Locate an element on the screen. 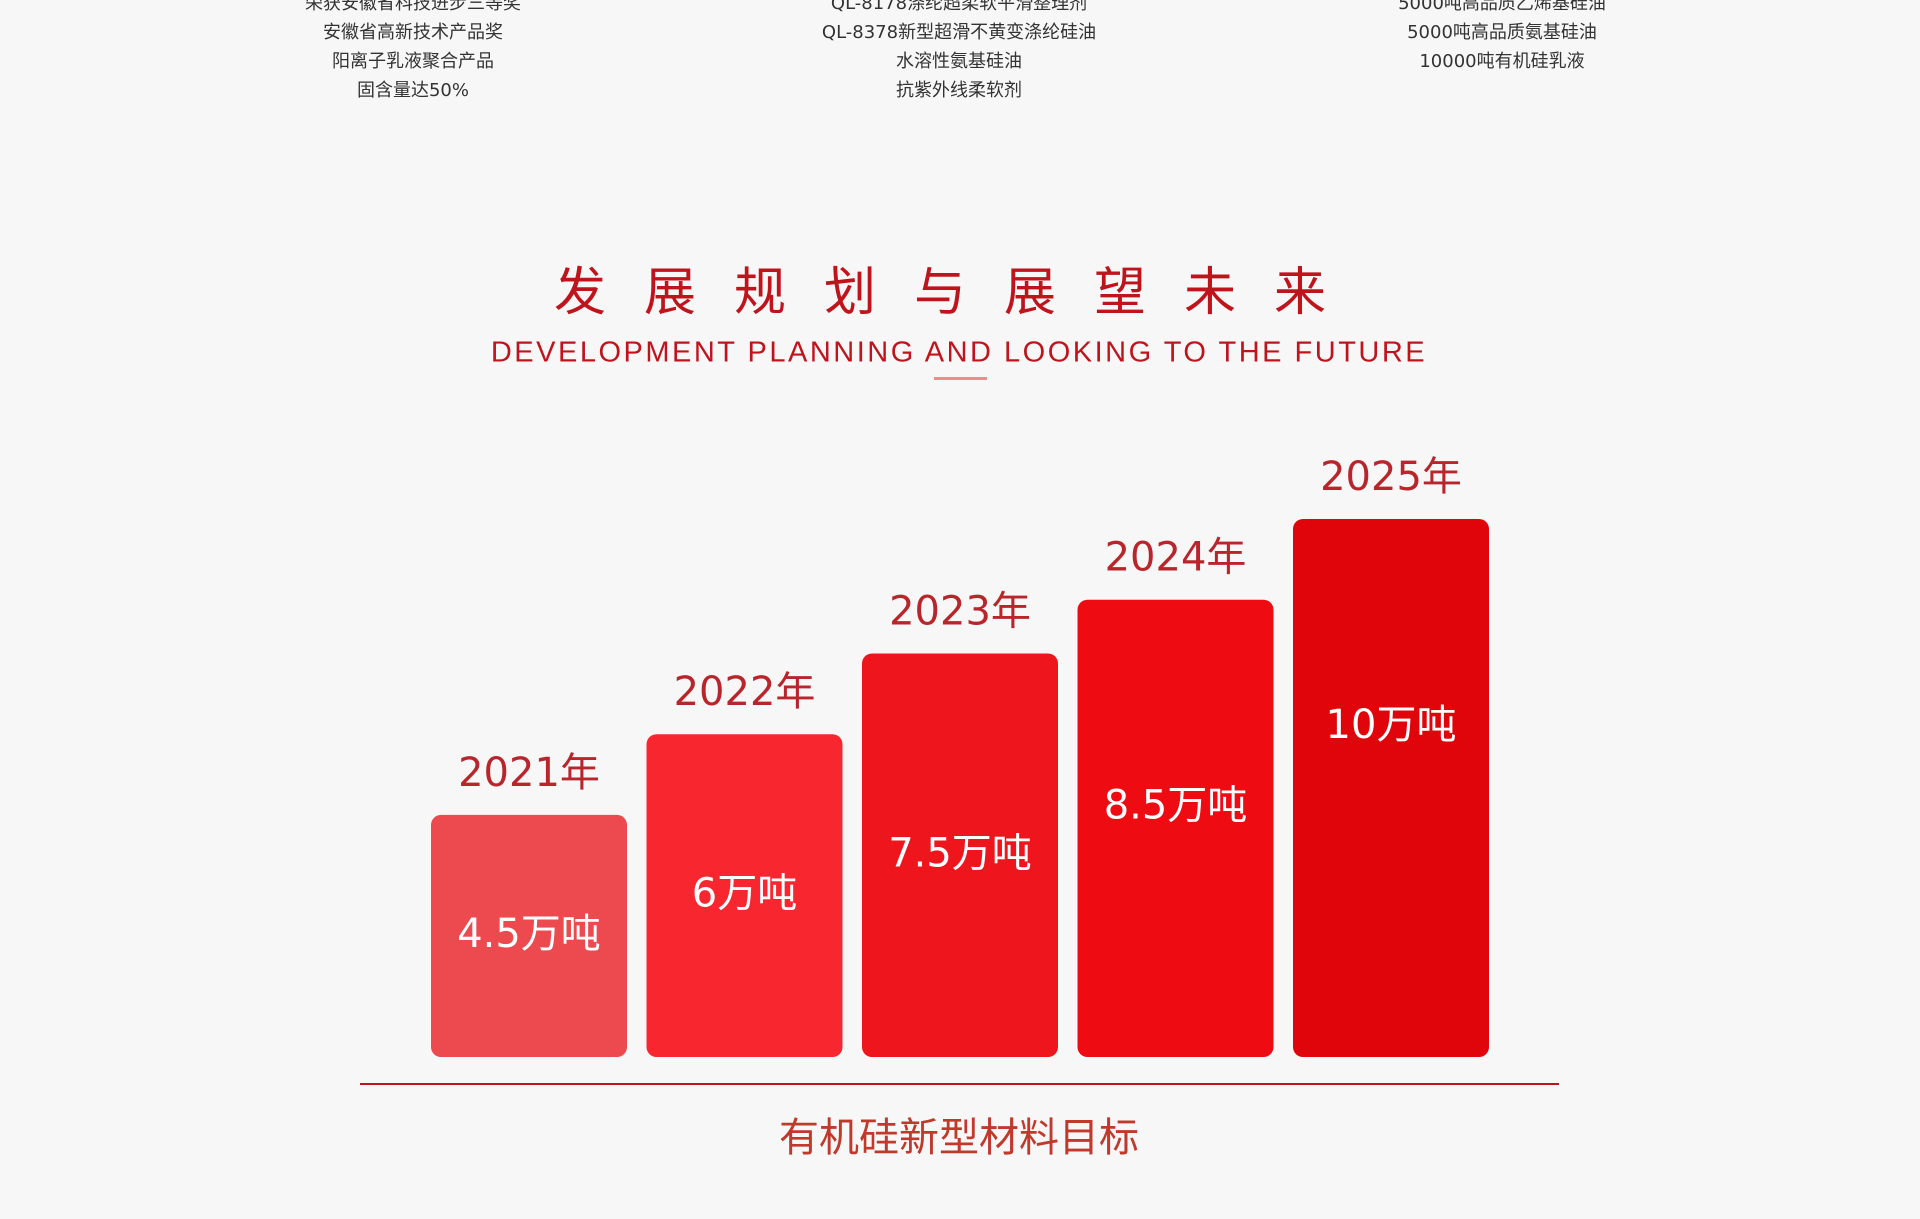  value-label: 7.5万吨 is located at coordinates (960, 853).